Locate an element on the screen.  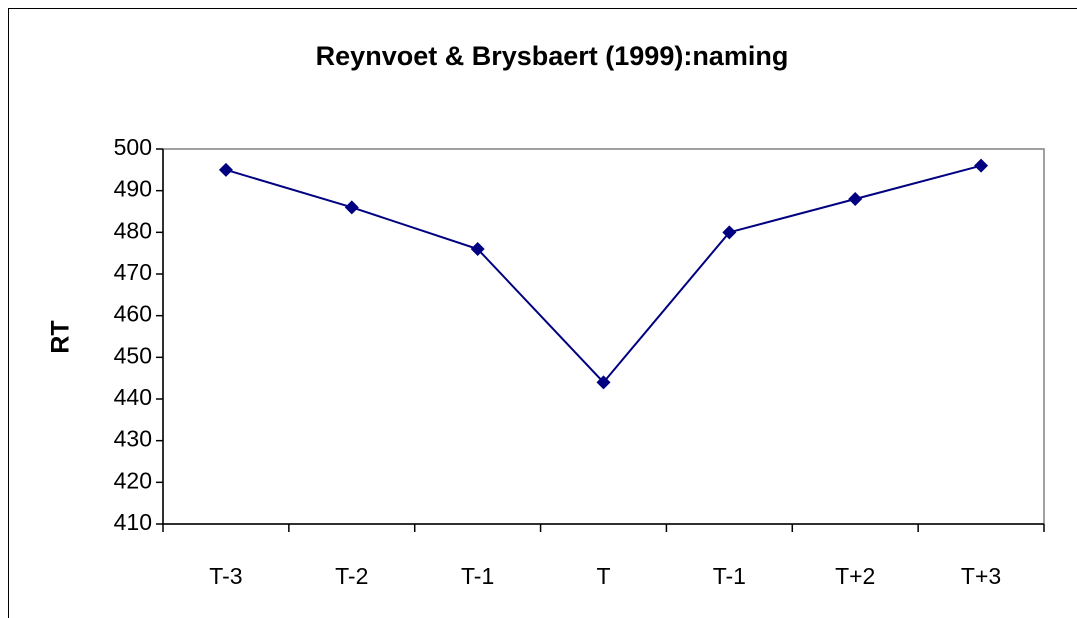
y-tick-label: 420 is located at coordinates (133, 480).